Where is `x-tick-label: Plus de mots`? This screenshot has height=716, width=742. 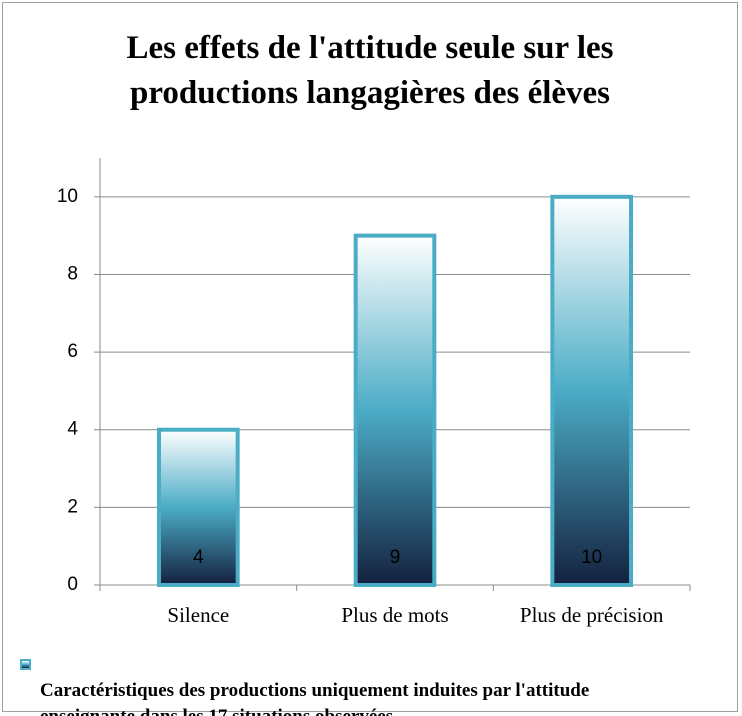
x-tick-label: Plus de mots is located at coordinates (394, 615).